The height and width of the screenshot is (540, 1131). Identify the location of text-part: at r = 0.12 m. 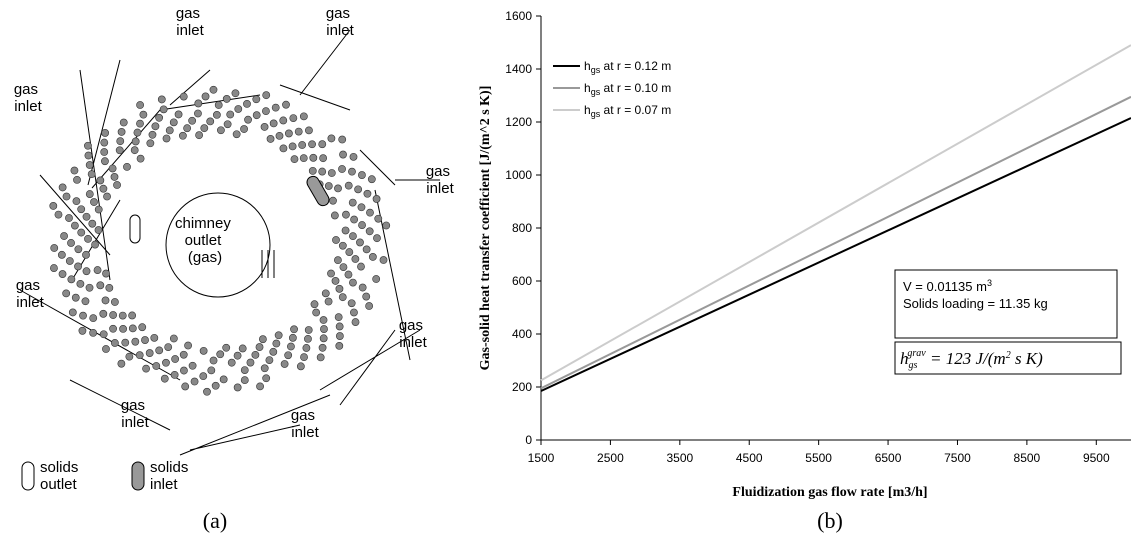
(635, 66).